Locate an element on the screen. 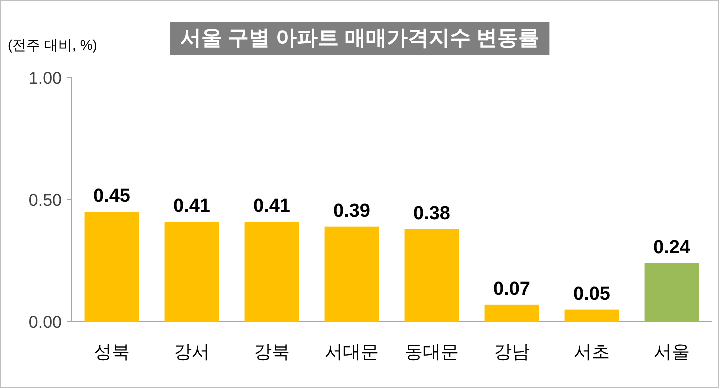 The width and height of the screenshot is (720, 389). y-tick-label: 0.00 is located at coordinates (45, 322).